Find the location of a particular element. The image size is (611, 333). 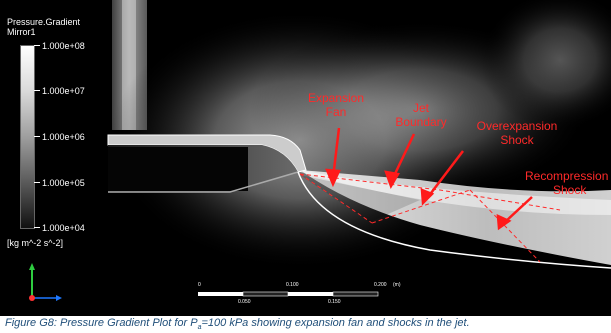

jet-boundary-label: Jet Boundary is located at coordinates (421, 115).